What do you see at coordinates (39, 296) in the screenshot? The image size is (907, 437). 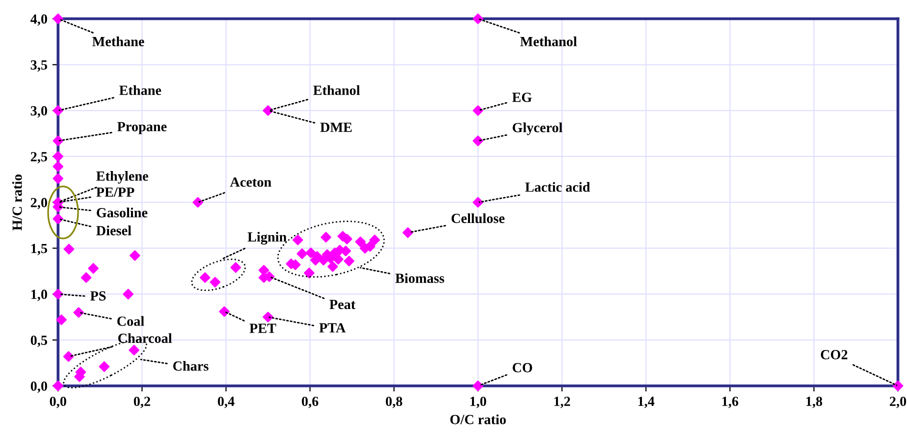 I see `y-tick-label: 1,0` at bounding box center [39, 296].